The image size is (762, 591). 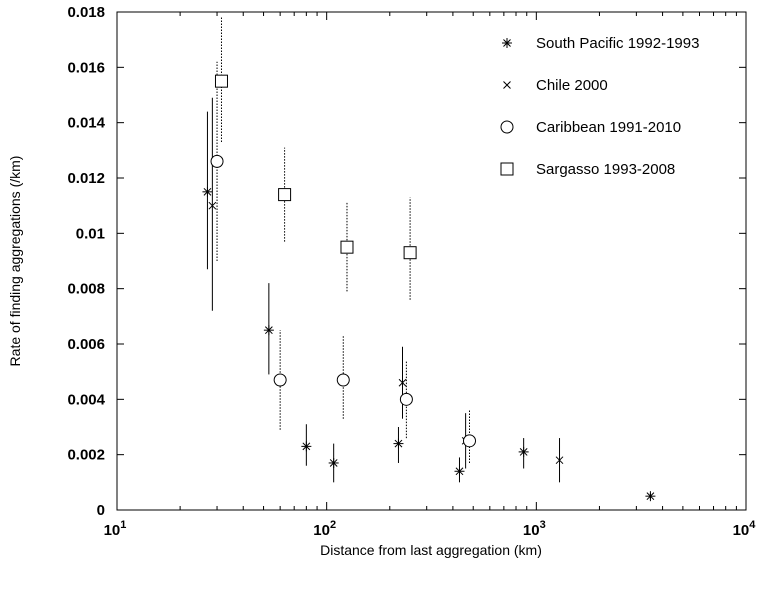 I want to click on x-tick-label: 10³, so click(x=534, y=529).